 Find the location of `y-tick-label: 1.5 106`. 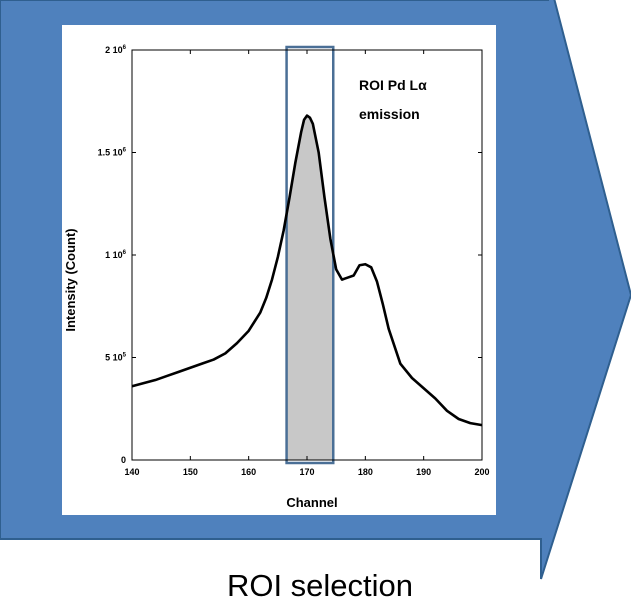

y-tick-label: 1.5 106 is located at coordinates (112, 153).